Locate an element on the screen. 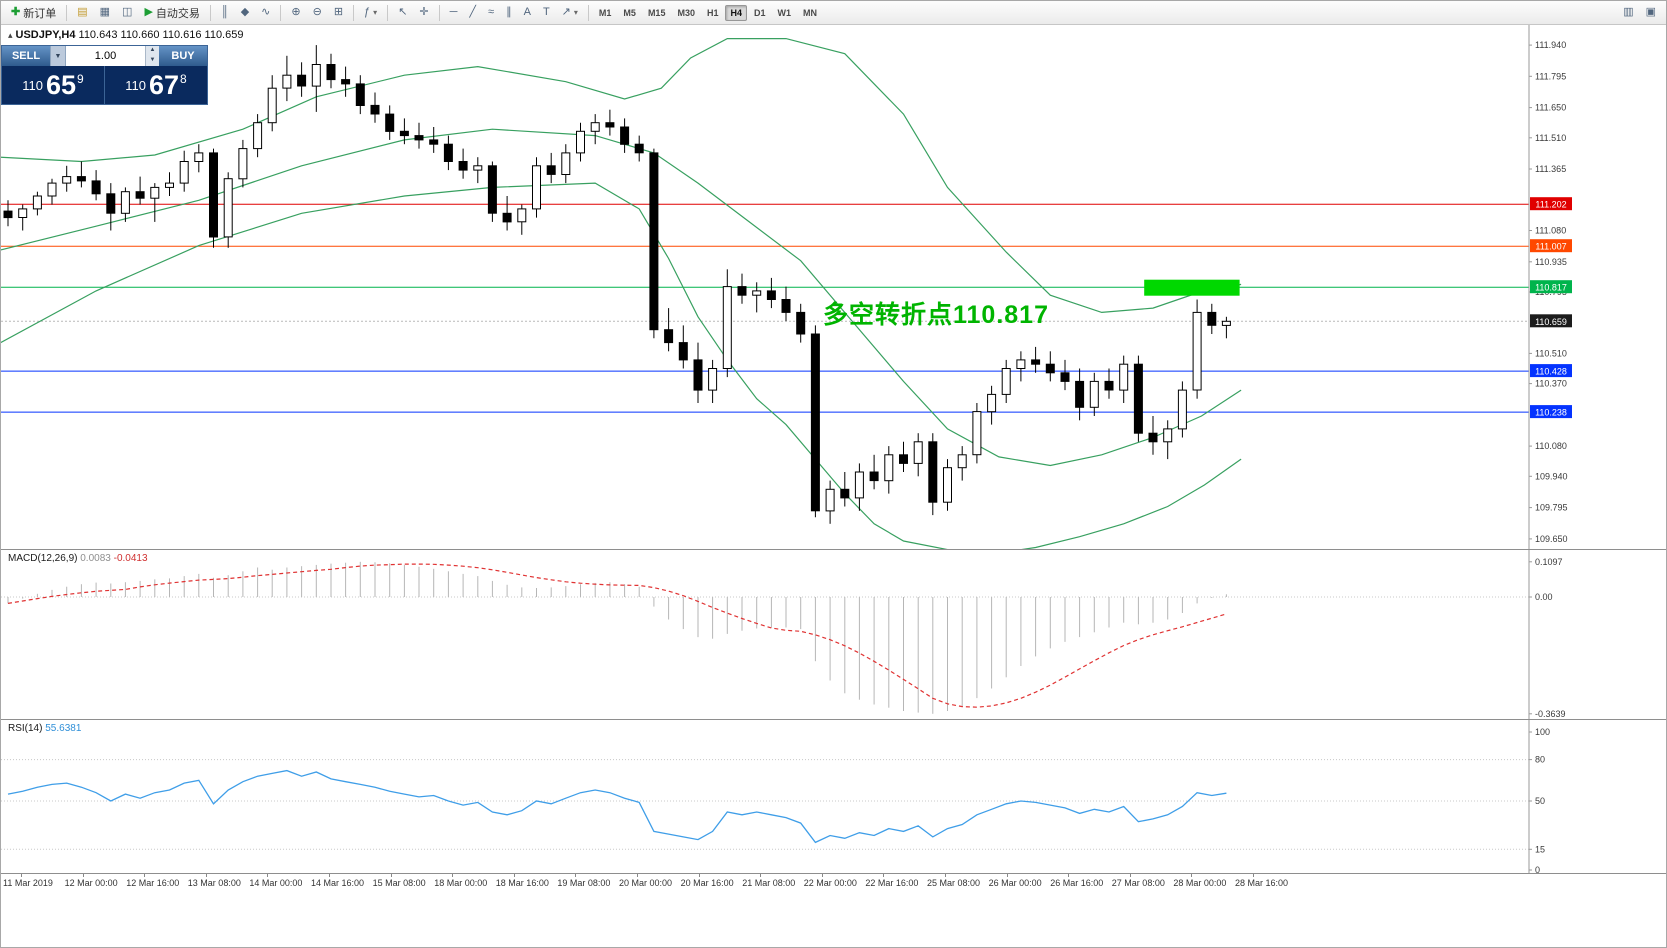  zoom-in-icon: ⊕ is located at coordinates (296, 12).